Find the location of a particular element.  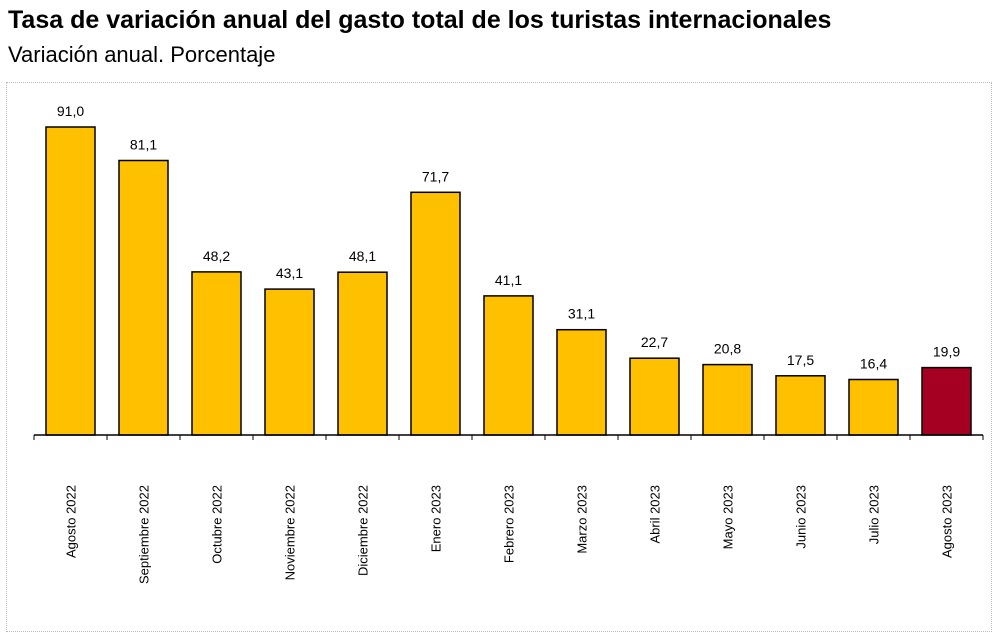

data-label: 43,1 is located at coordinates (289, 273).